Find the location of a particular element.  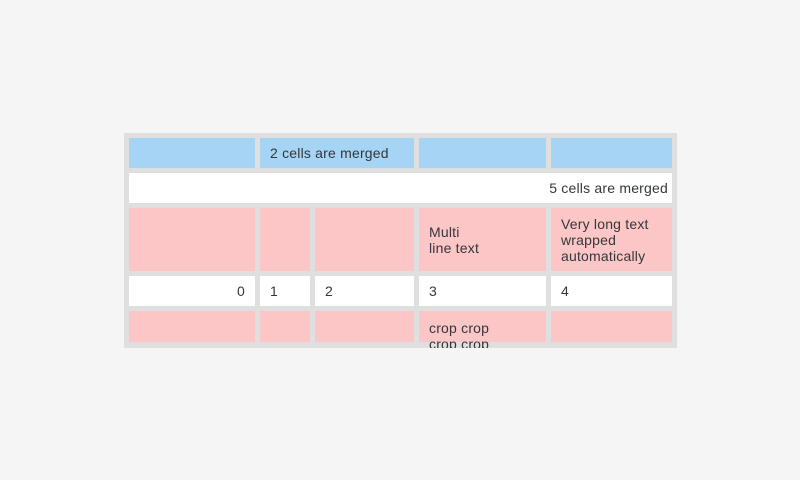

table-cell-r5c3 is located at coordinates (364, 326).